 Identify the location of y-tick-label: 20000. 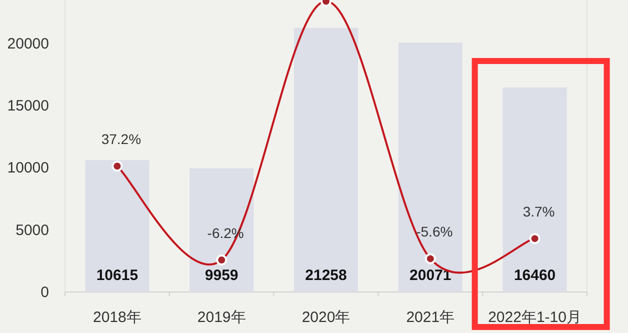
(28, 43).